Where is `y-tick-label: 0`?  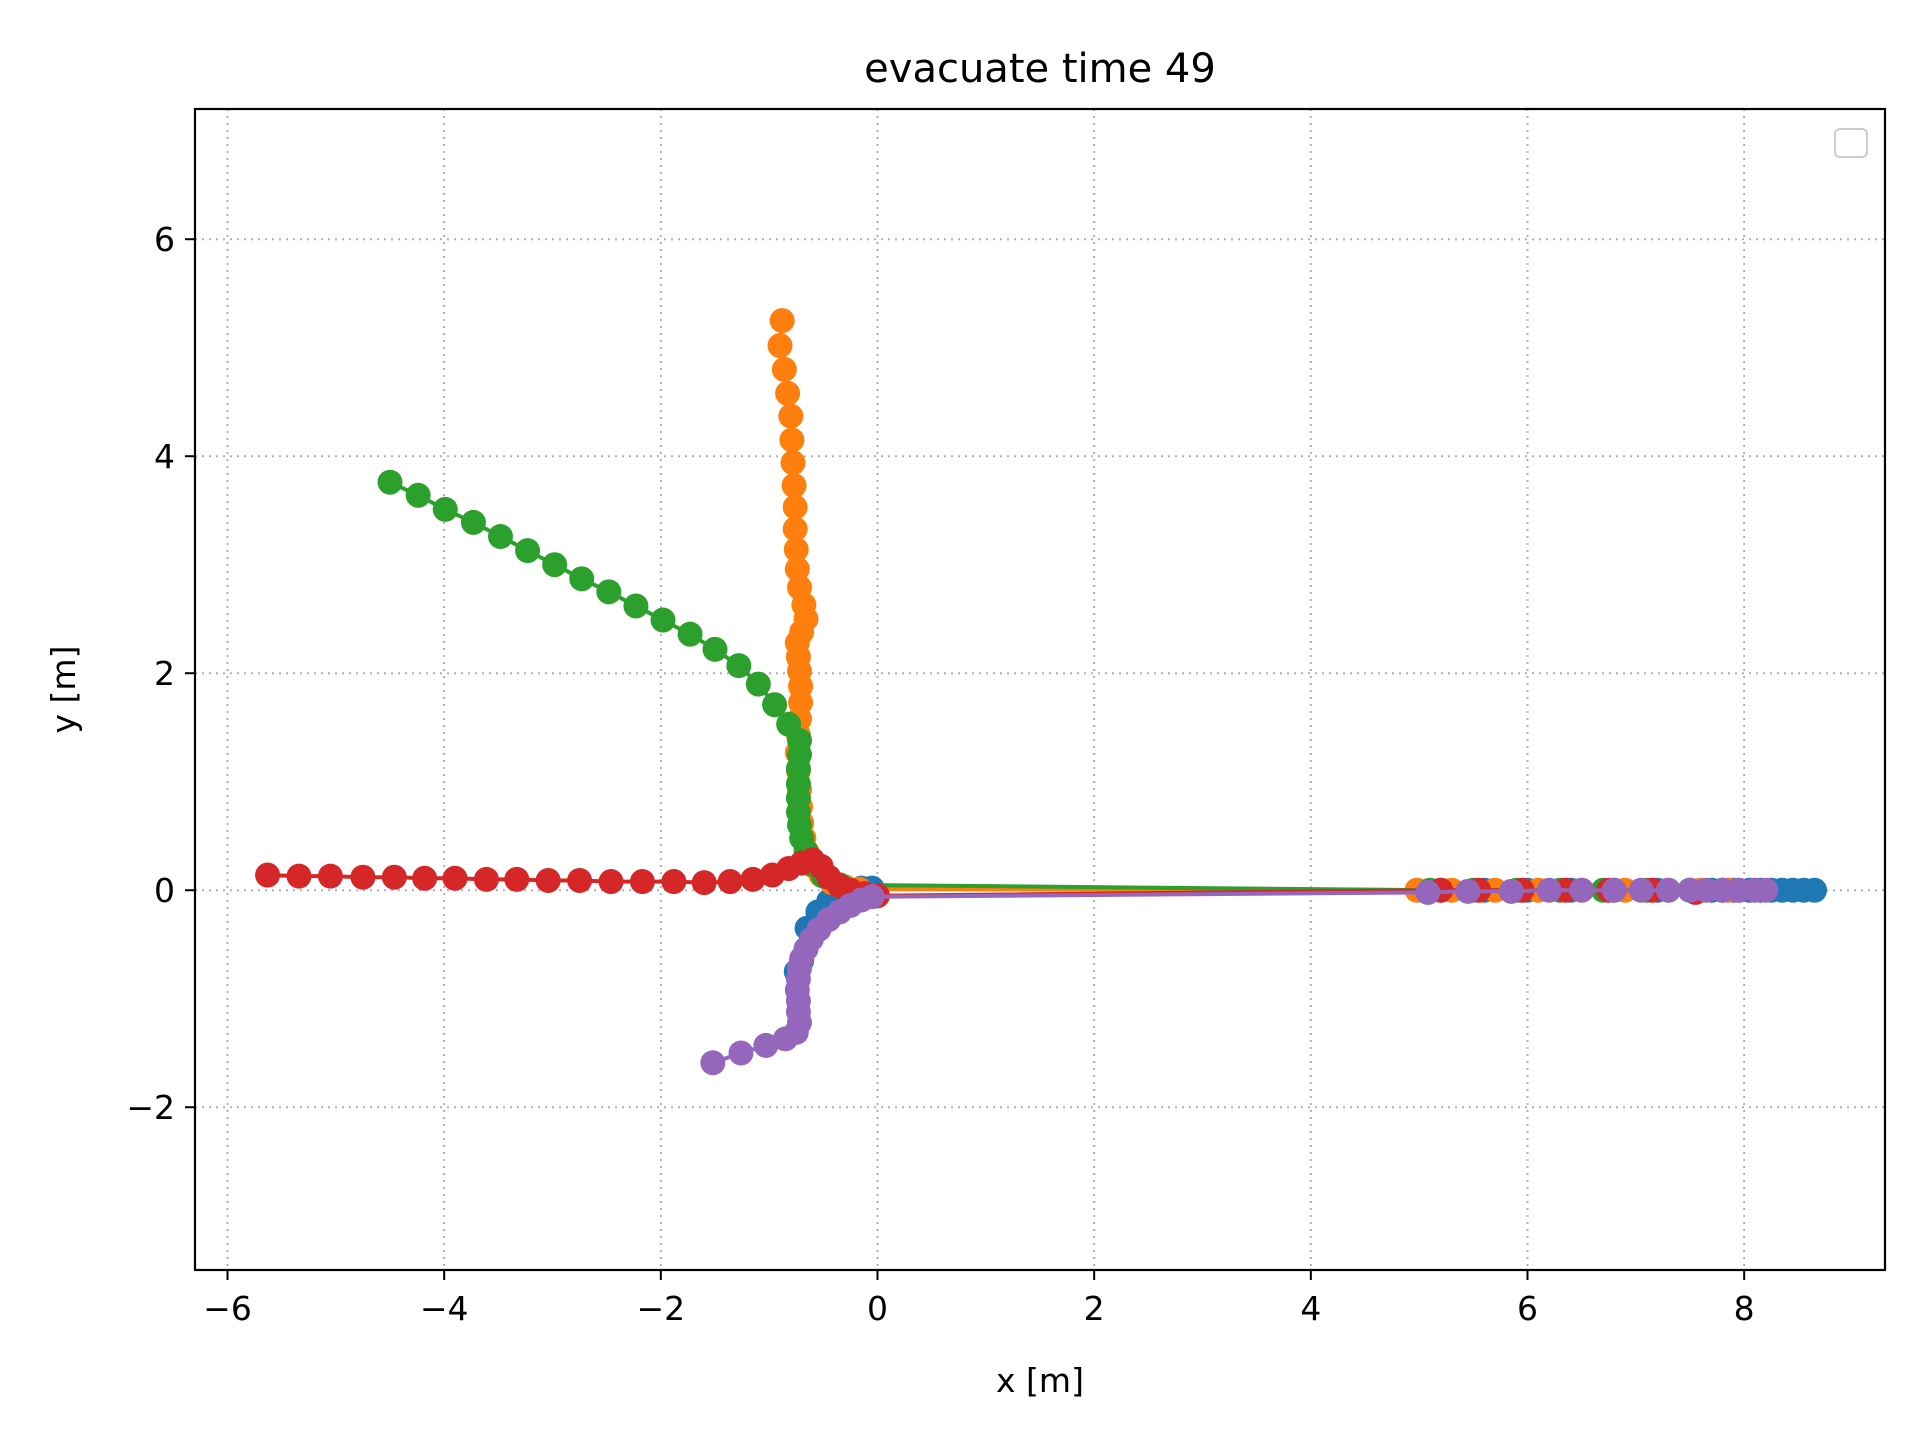 y-tick-label: 0 is located at coordinates (164, 890).